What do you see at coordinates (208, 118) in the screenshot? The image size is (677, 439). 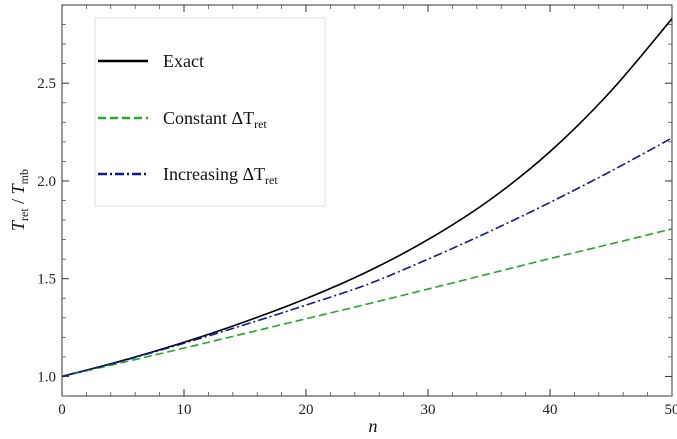 I see `legend-label: Constant ΔT` at bounding box center [208, 118].